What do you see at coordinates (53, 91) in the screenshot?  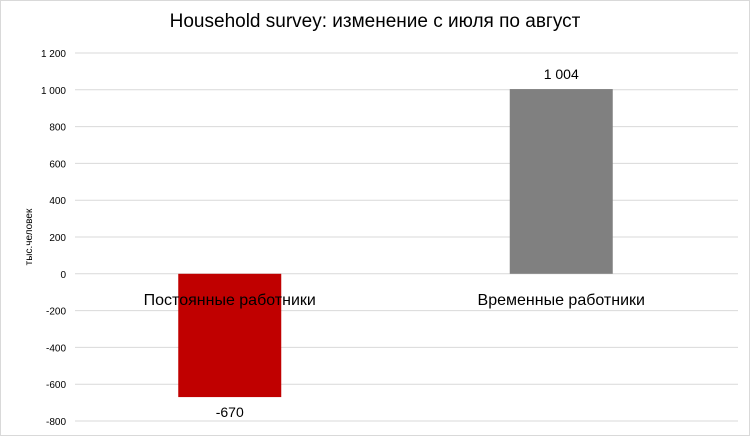 I see `y-tick-label: 1 000` at bounding box center [53, 91].